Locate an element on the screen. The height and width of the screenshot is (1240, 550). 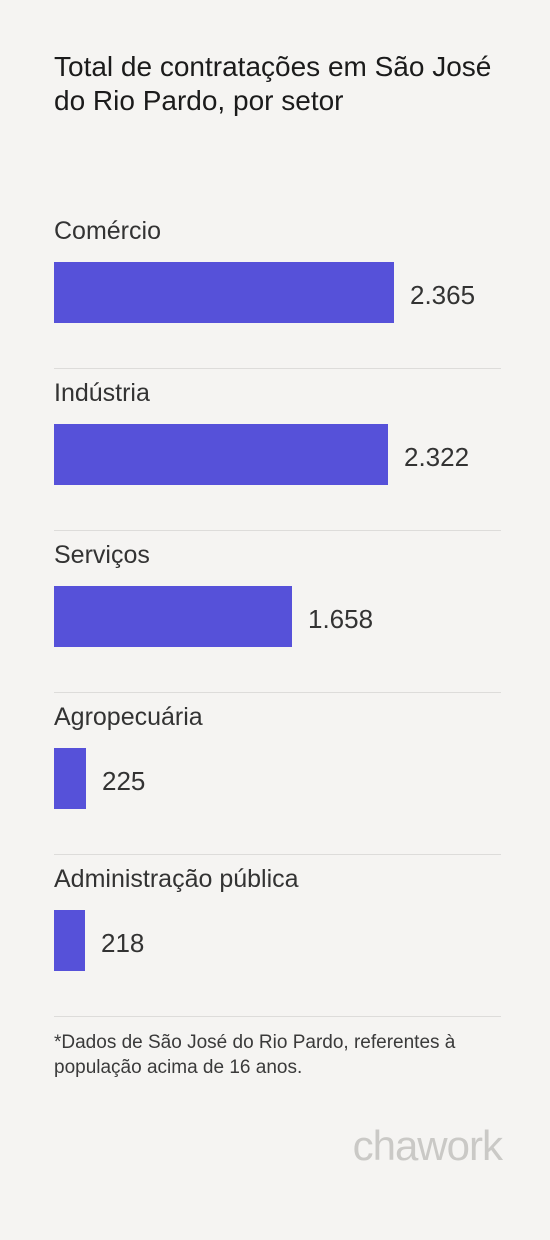
bar-row: Administração pública 218 is located at coordinates (277, 936).